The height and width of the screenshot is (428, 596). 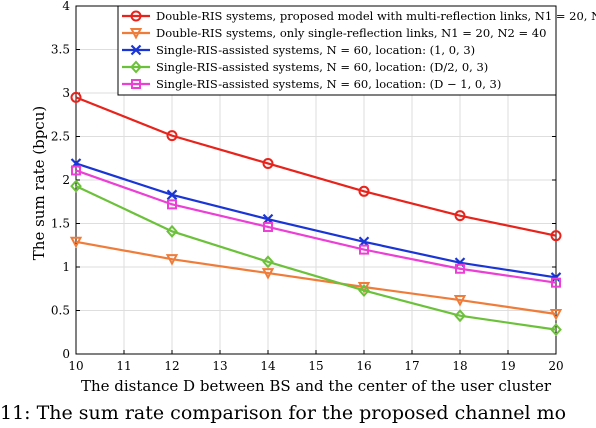 I want to click on x-tick-label: 11, so click(x=123, y=366).